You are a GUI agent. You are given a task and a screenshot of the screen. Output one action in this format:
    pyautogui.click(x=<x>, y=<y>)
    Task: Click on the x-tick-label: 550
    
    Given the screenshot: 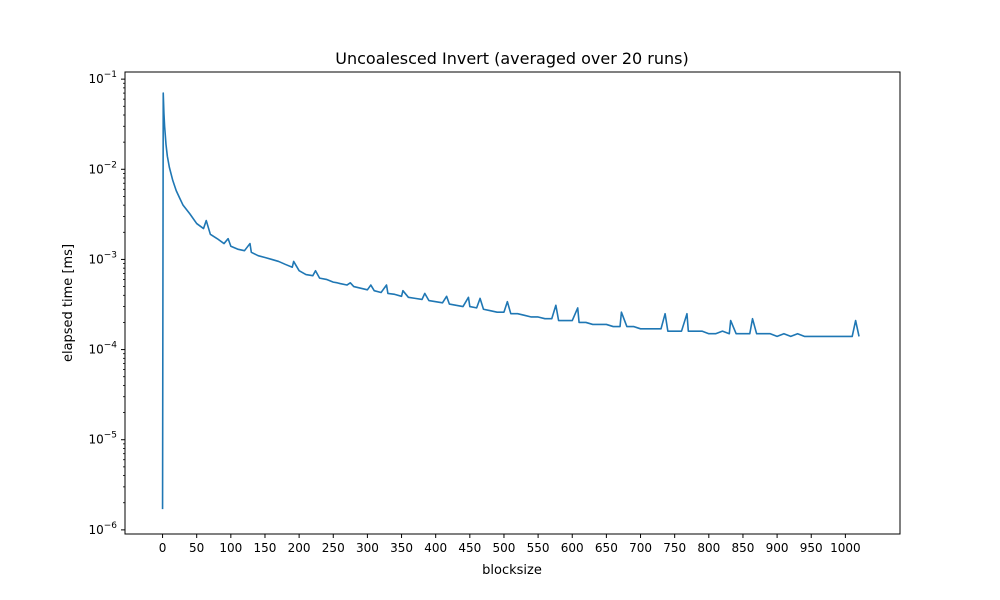 What is the action you would take?
    pyautogui.click(x=538, y=548)
    